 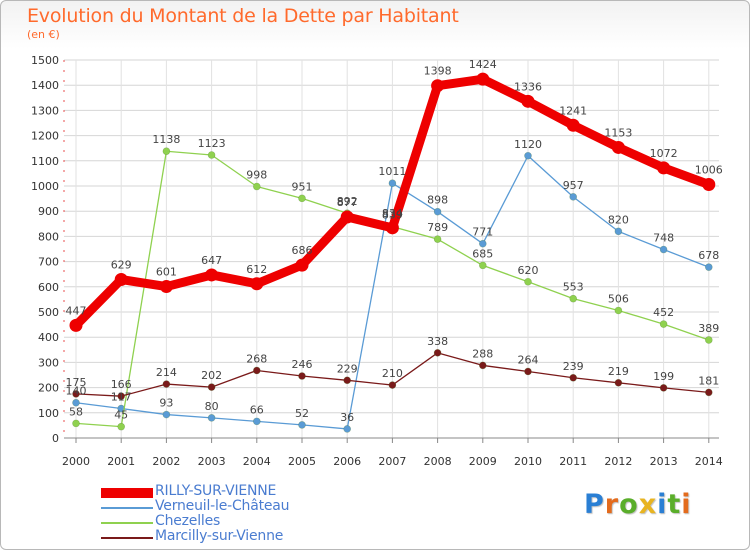 What do you see at coordinates (347, 201) in the screenshot?
I see `data-label: 892` at bounding box center [347, 201].